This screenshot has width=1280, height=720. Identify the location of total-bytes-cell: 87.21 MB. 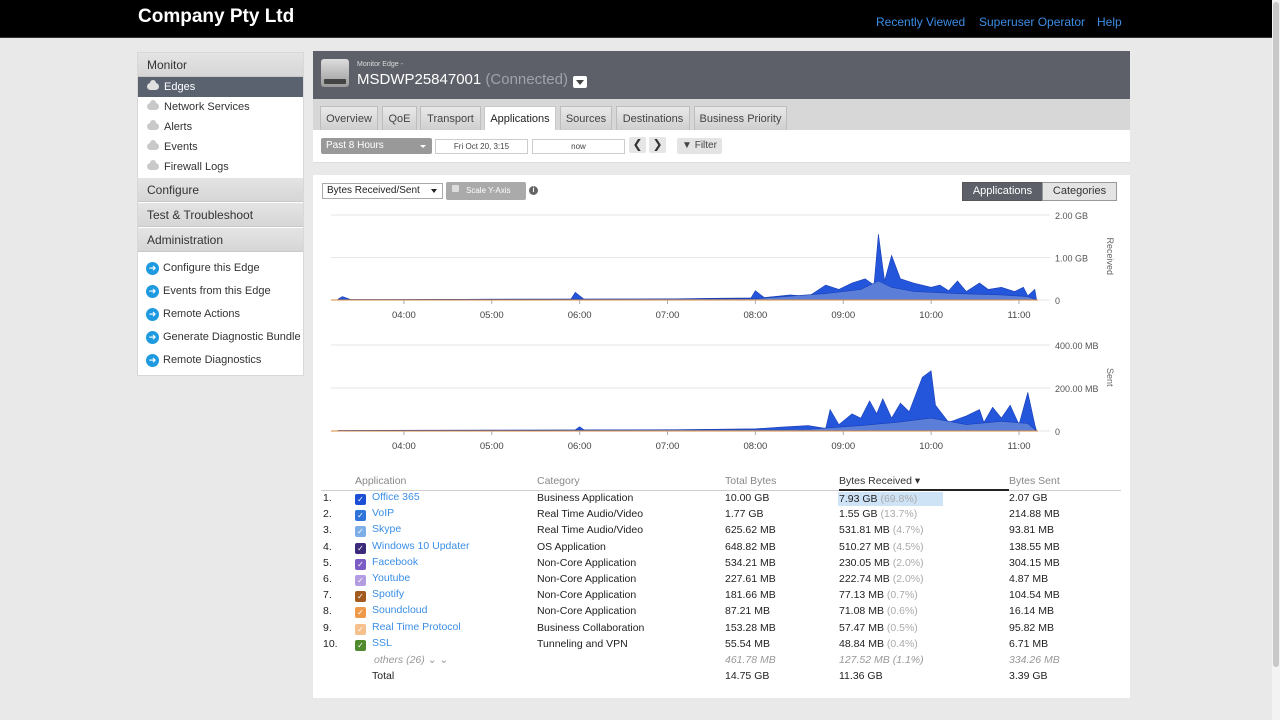
(747, 611).